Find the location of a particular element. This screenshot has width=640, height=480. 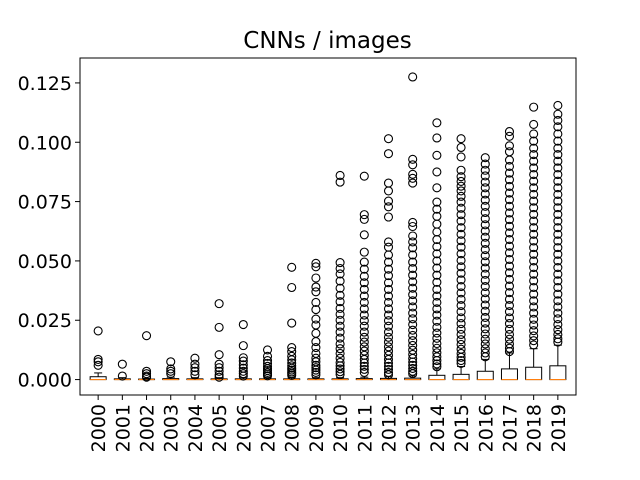

x-tick-label: 2008 is located at coordinates (293, 428).